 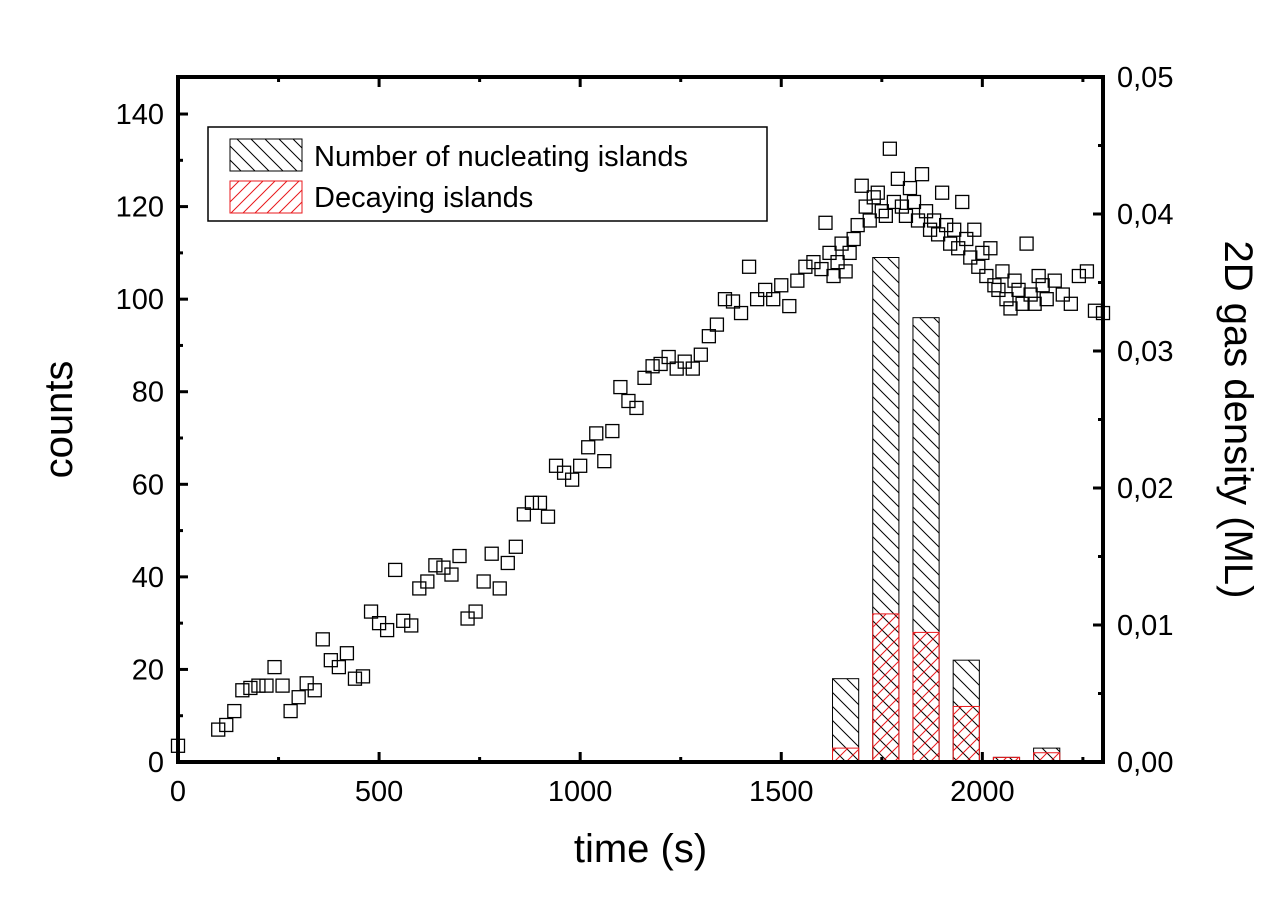 I want to click on histogram-bars, so click(x=946, y=510).